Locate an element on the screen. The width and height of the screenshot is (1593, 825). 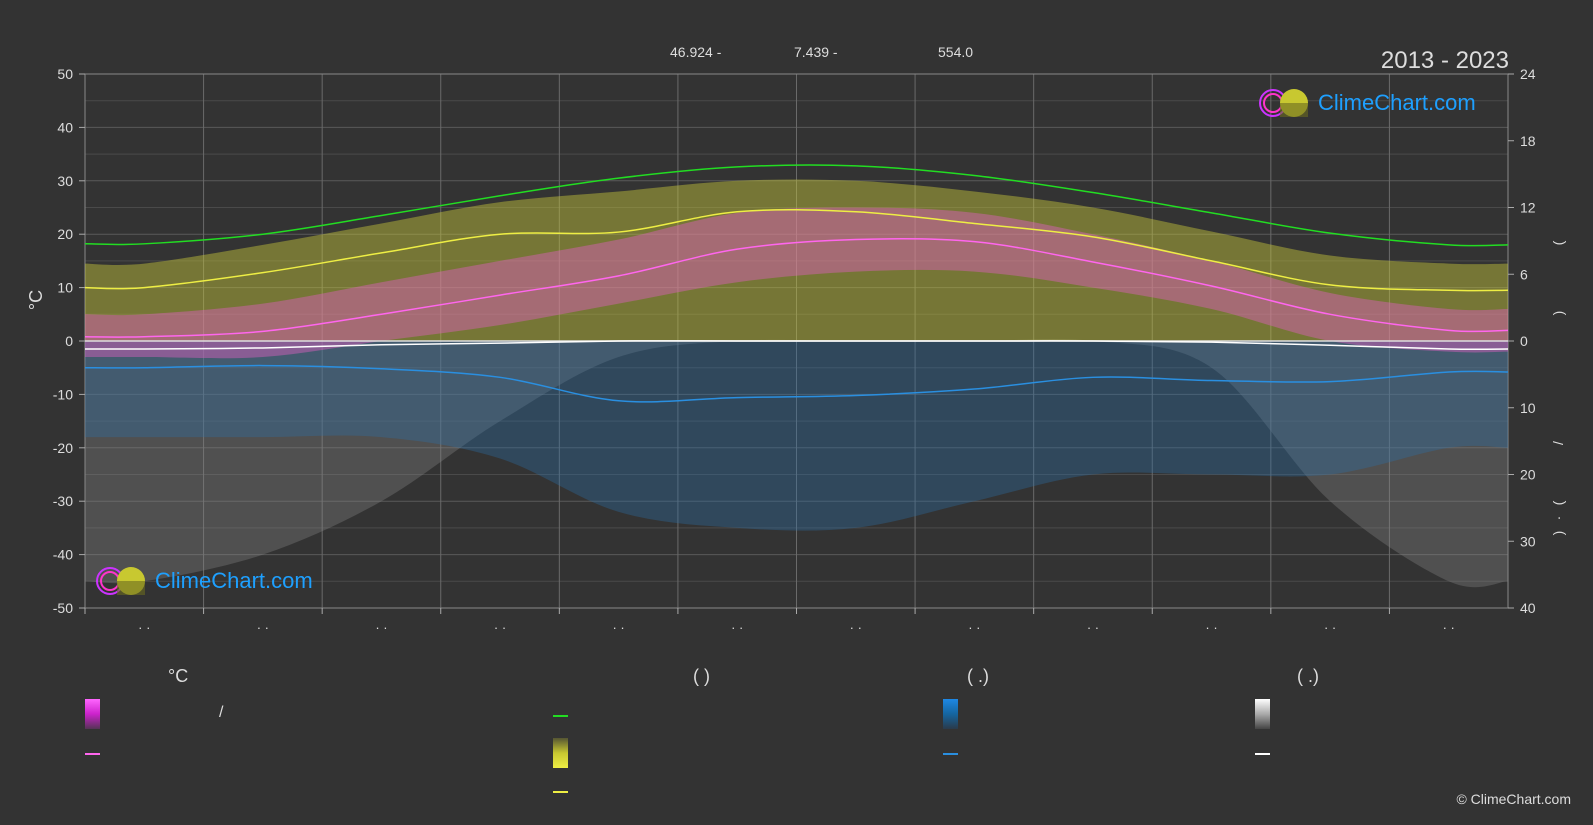
longitude-readout: 7.439 - is located at coordinates (816, 52).